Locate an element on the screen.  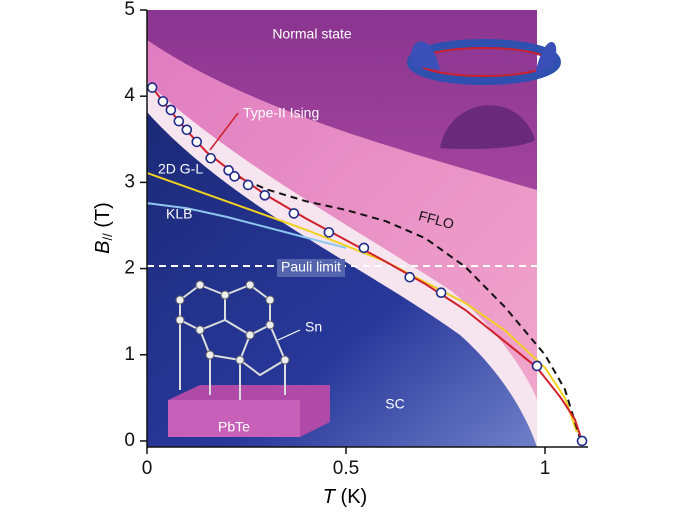
x-axis-label: T (K) is located at coordinates (345, 497).